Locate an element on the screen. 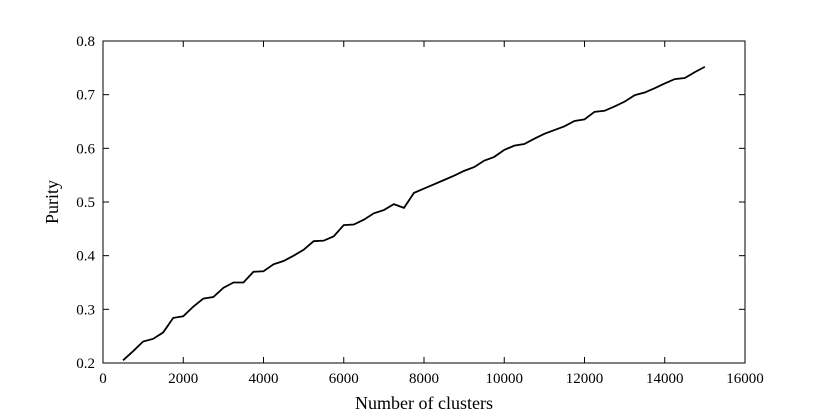 This screenshot has width=830, height=415. x-tick-label: 8000 is located at coordinates (424, 379).